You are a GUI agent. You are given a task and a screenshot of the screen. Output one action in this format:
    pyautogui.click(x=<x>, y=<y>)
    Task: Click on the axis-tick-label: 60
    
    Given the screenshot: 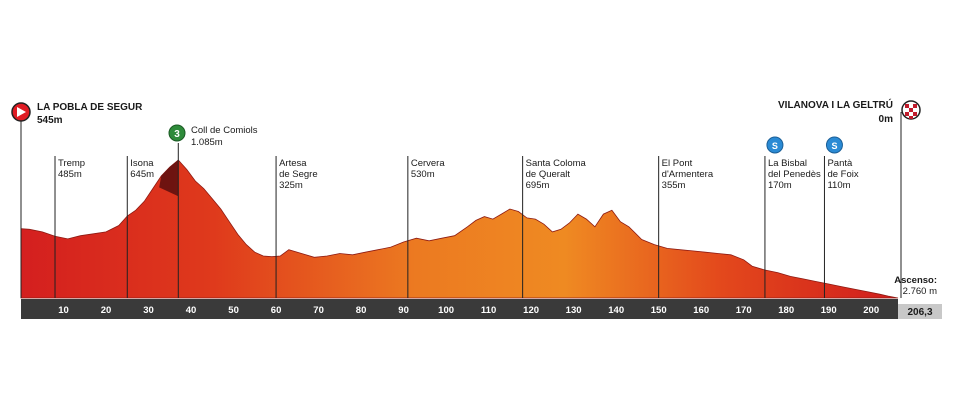 What is the action you would take?
    pyautogui.click(x=276, y=310)
    